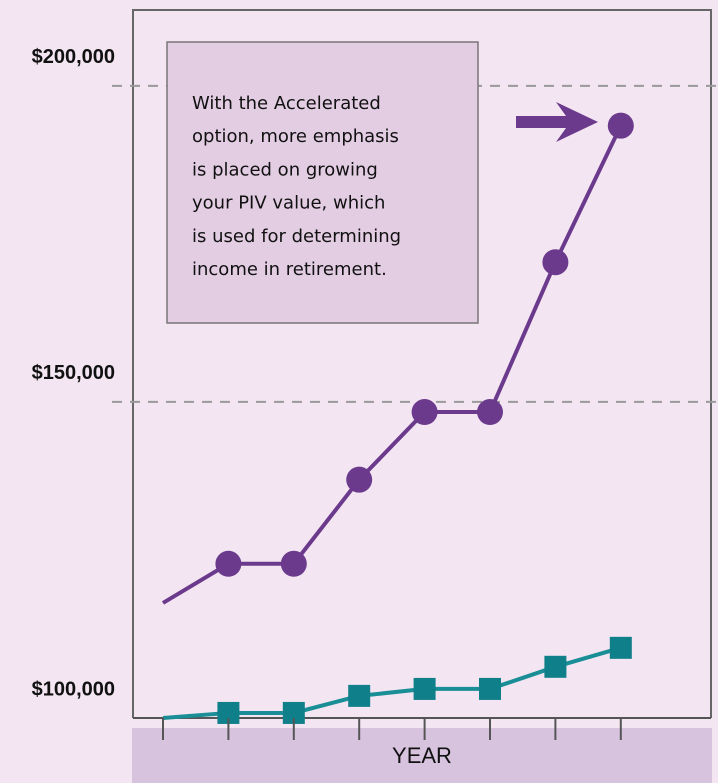  What do you see at coordinates (296, 236) in the screenshot?
I see `annotation-line: is used for determining` at bounding box center [296, 236].